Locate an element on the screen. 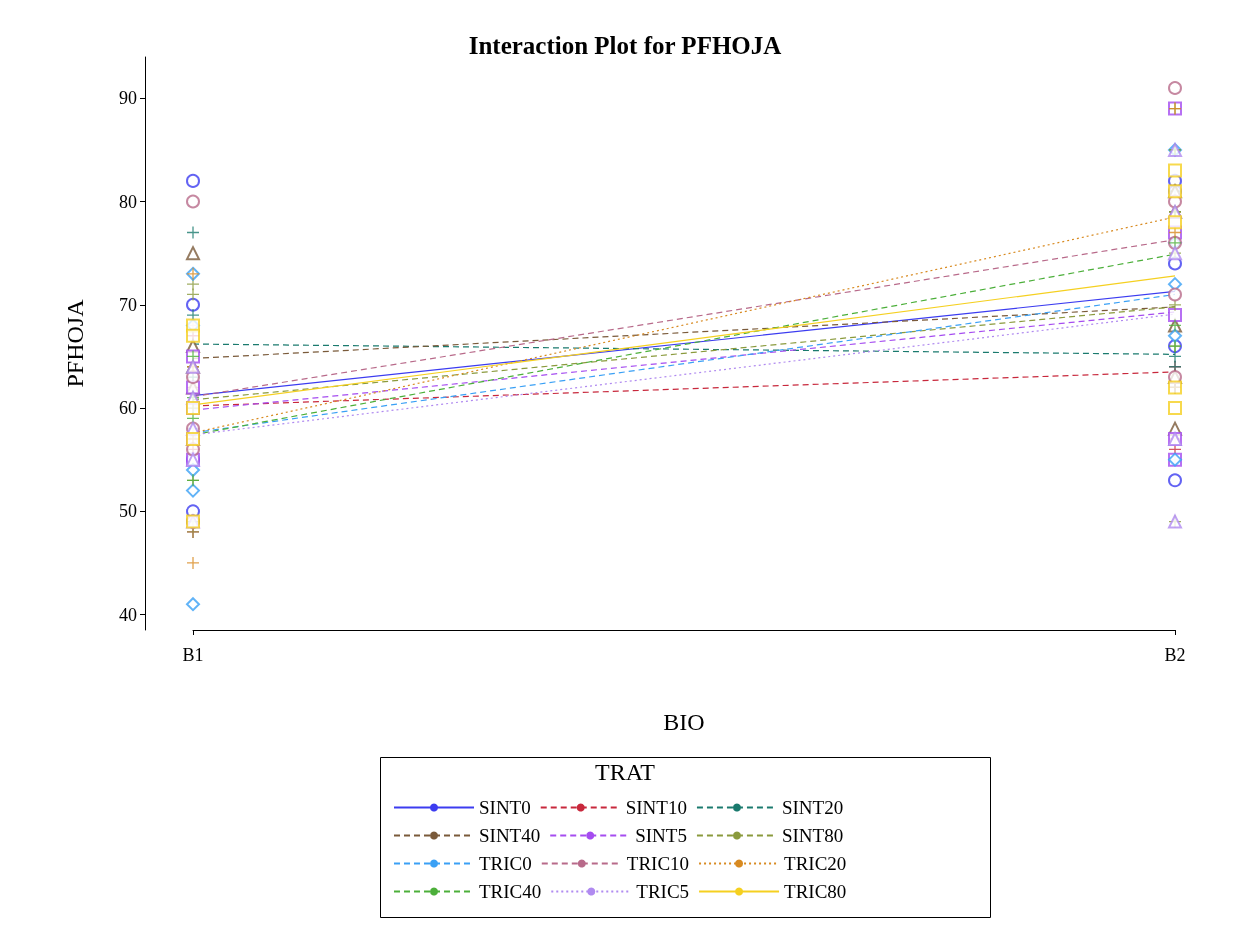 The height and width of the screenshot is (935, 1250). y-tick-label: 90 is located at coordinates (128, 98).